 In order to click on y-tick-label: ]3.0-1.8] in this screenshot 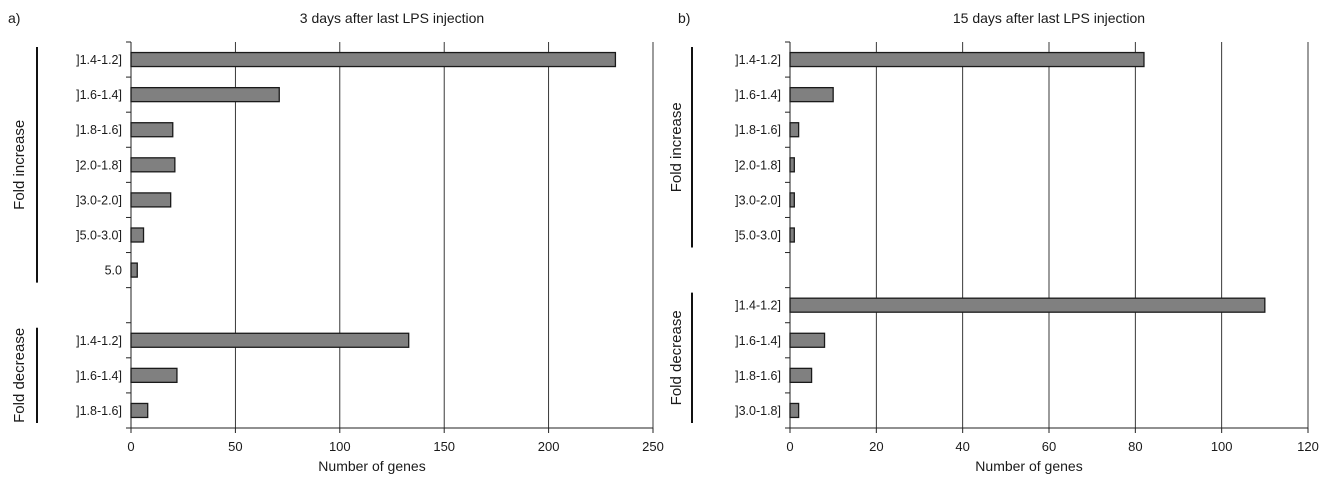, I will do `click(758, 411)`.